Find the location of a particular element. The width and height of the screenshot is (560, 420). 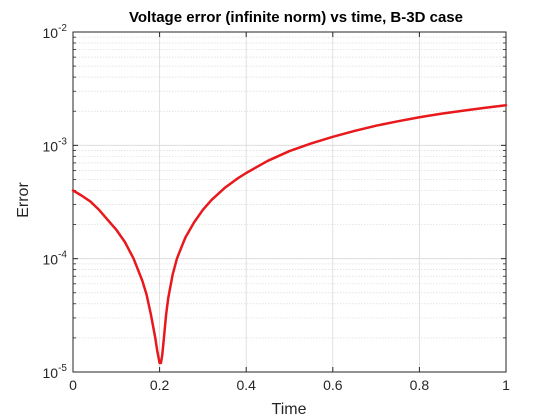

x-tick-label: 0.8 is located at coordinates (420, 385).